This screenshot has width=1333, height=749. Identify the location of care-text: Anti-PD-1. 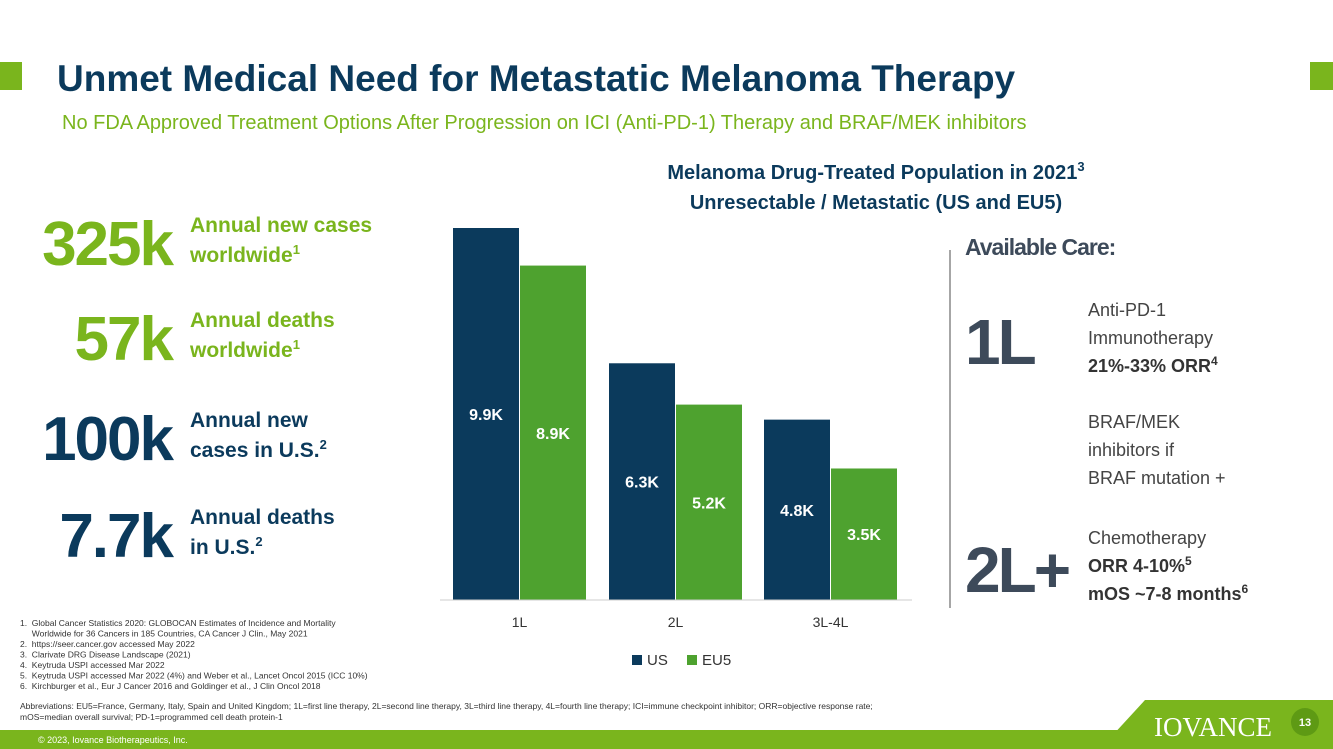
(1127, 310).